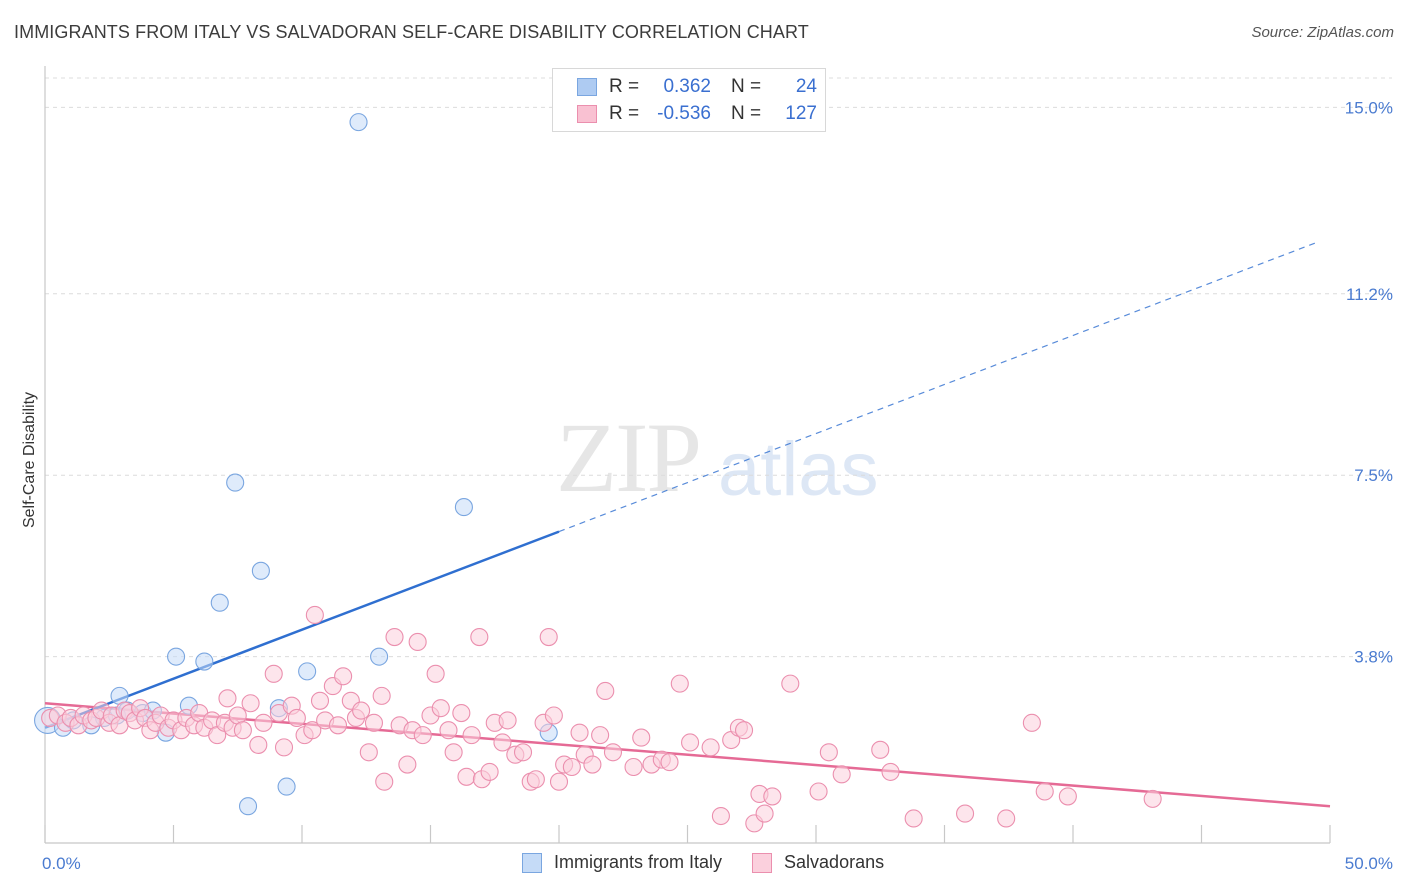 Image resolution: width=1406 pixels, height=892 pixels. I want to click on legend-n-label: N =, so click(746, 113).